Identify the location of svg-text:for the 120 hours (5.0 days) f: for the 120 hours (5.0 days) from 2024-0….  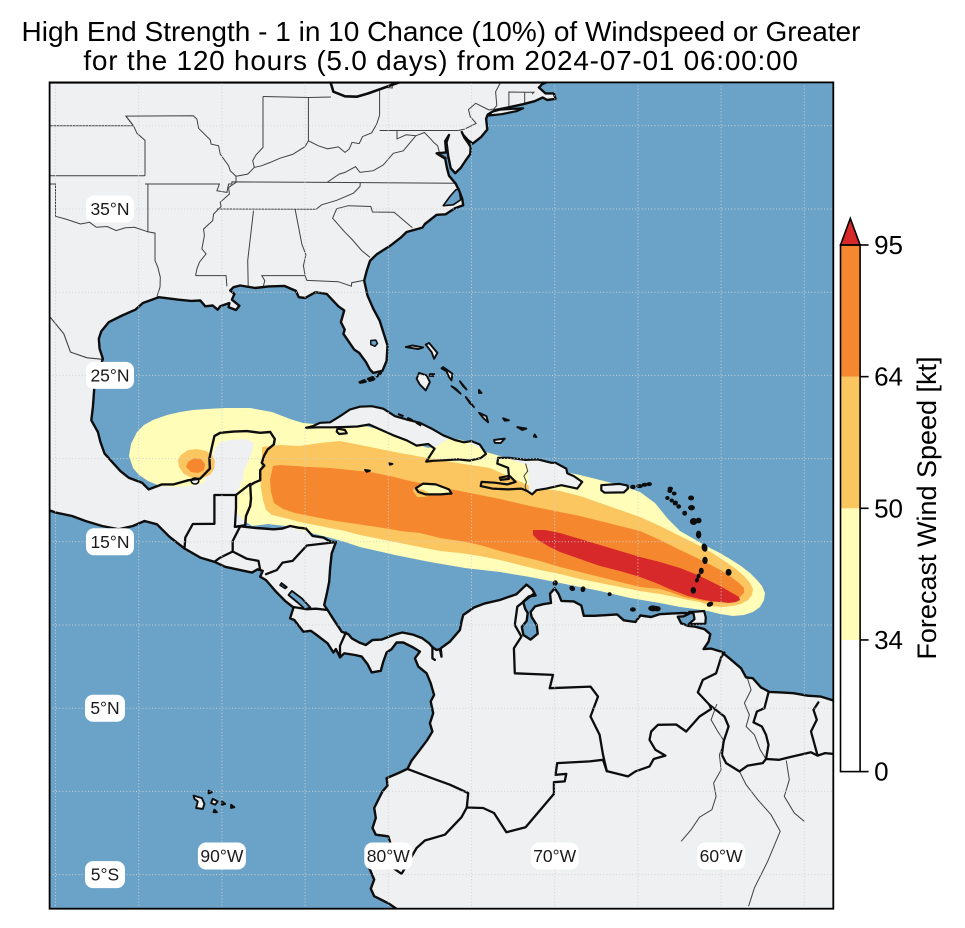
(440, 60).